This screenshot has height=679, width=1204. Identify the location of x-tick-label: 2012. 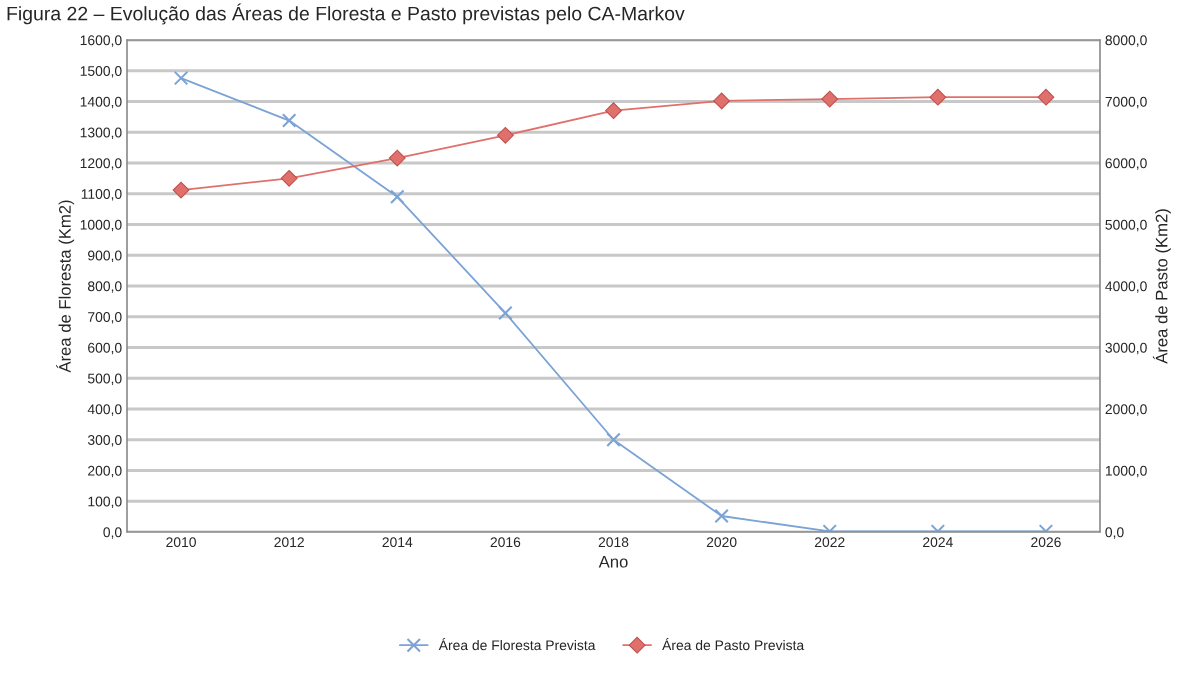
(289, 542).